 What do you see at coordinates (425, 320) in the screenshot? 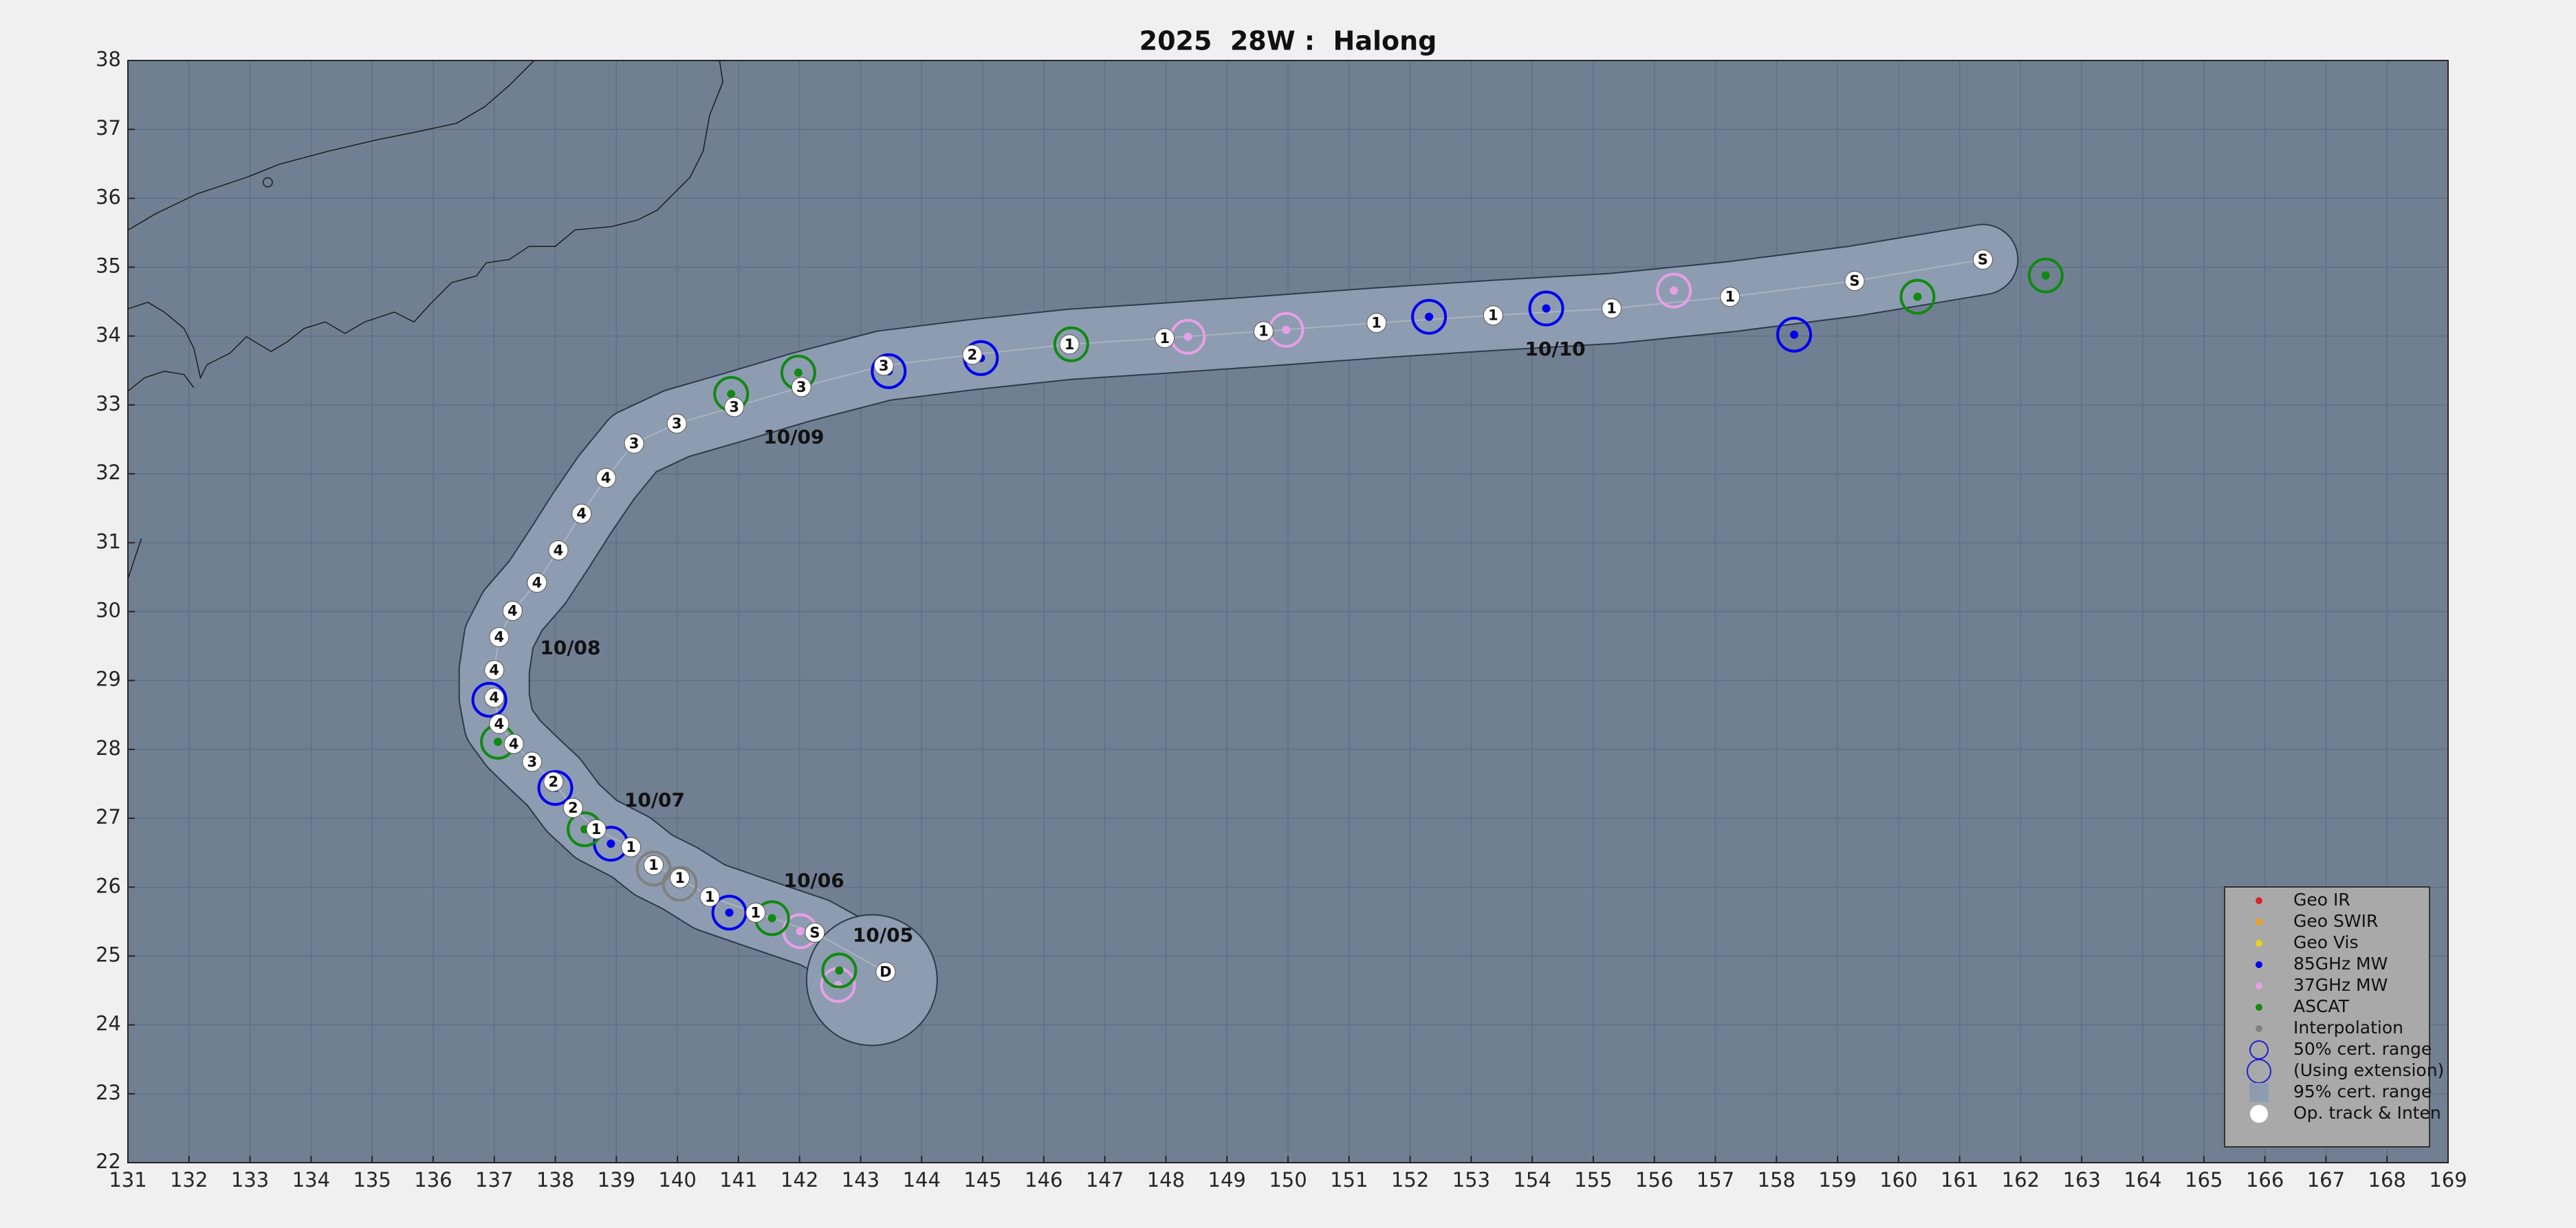
I see `coastline` at bounding box center [425, 320].